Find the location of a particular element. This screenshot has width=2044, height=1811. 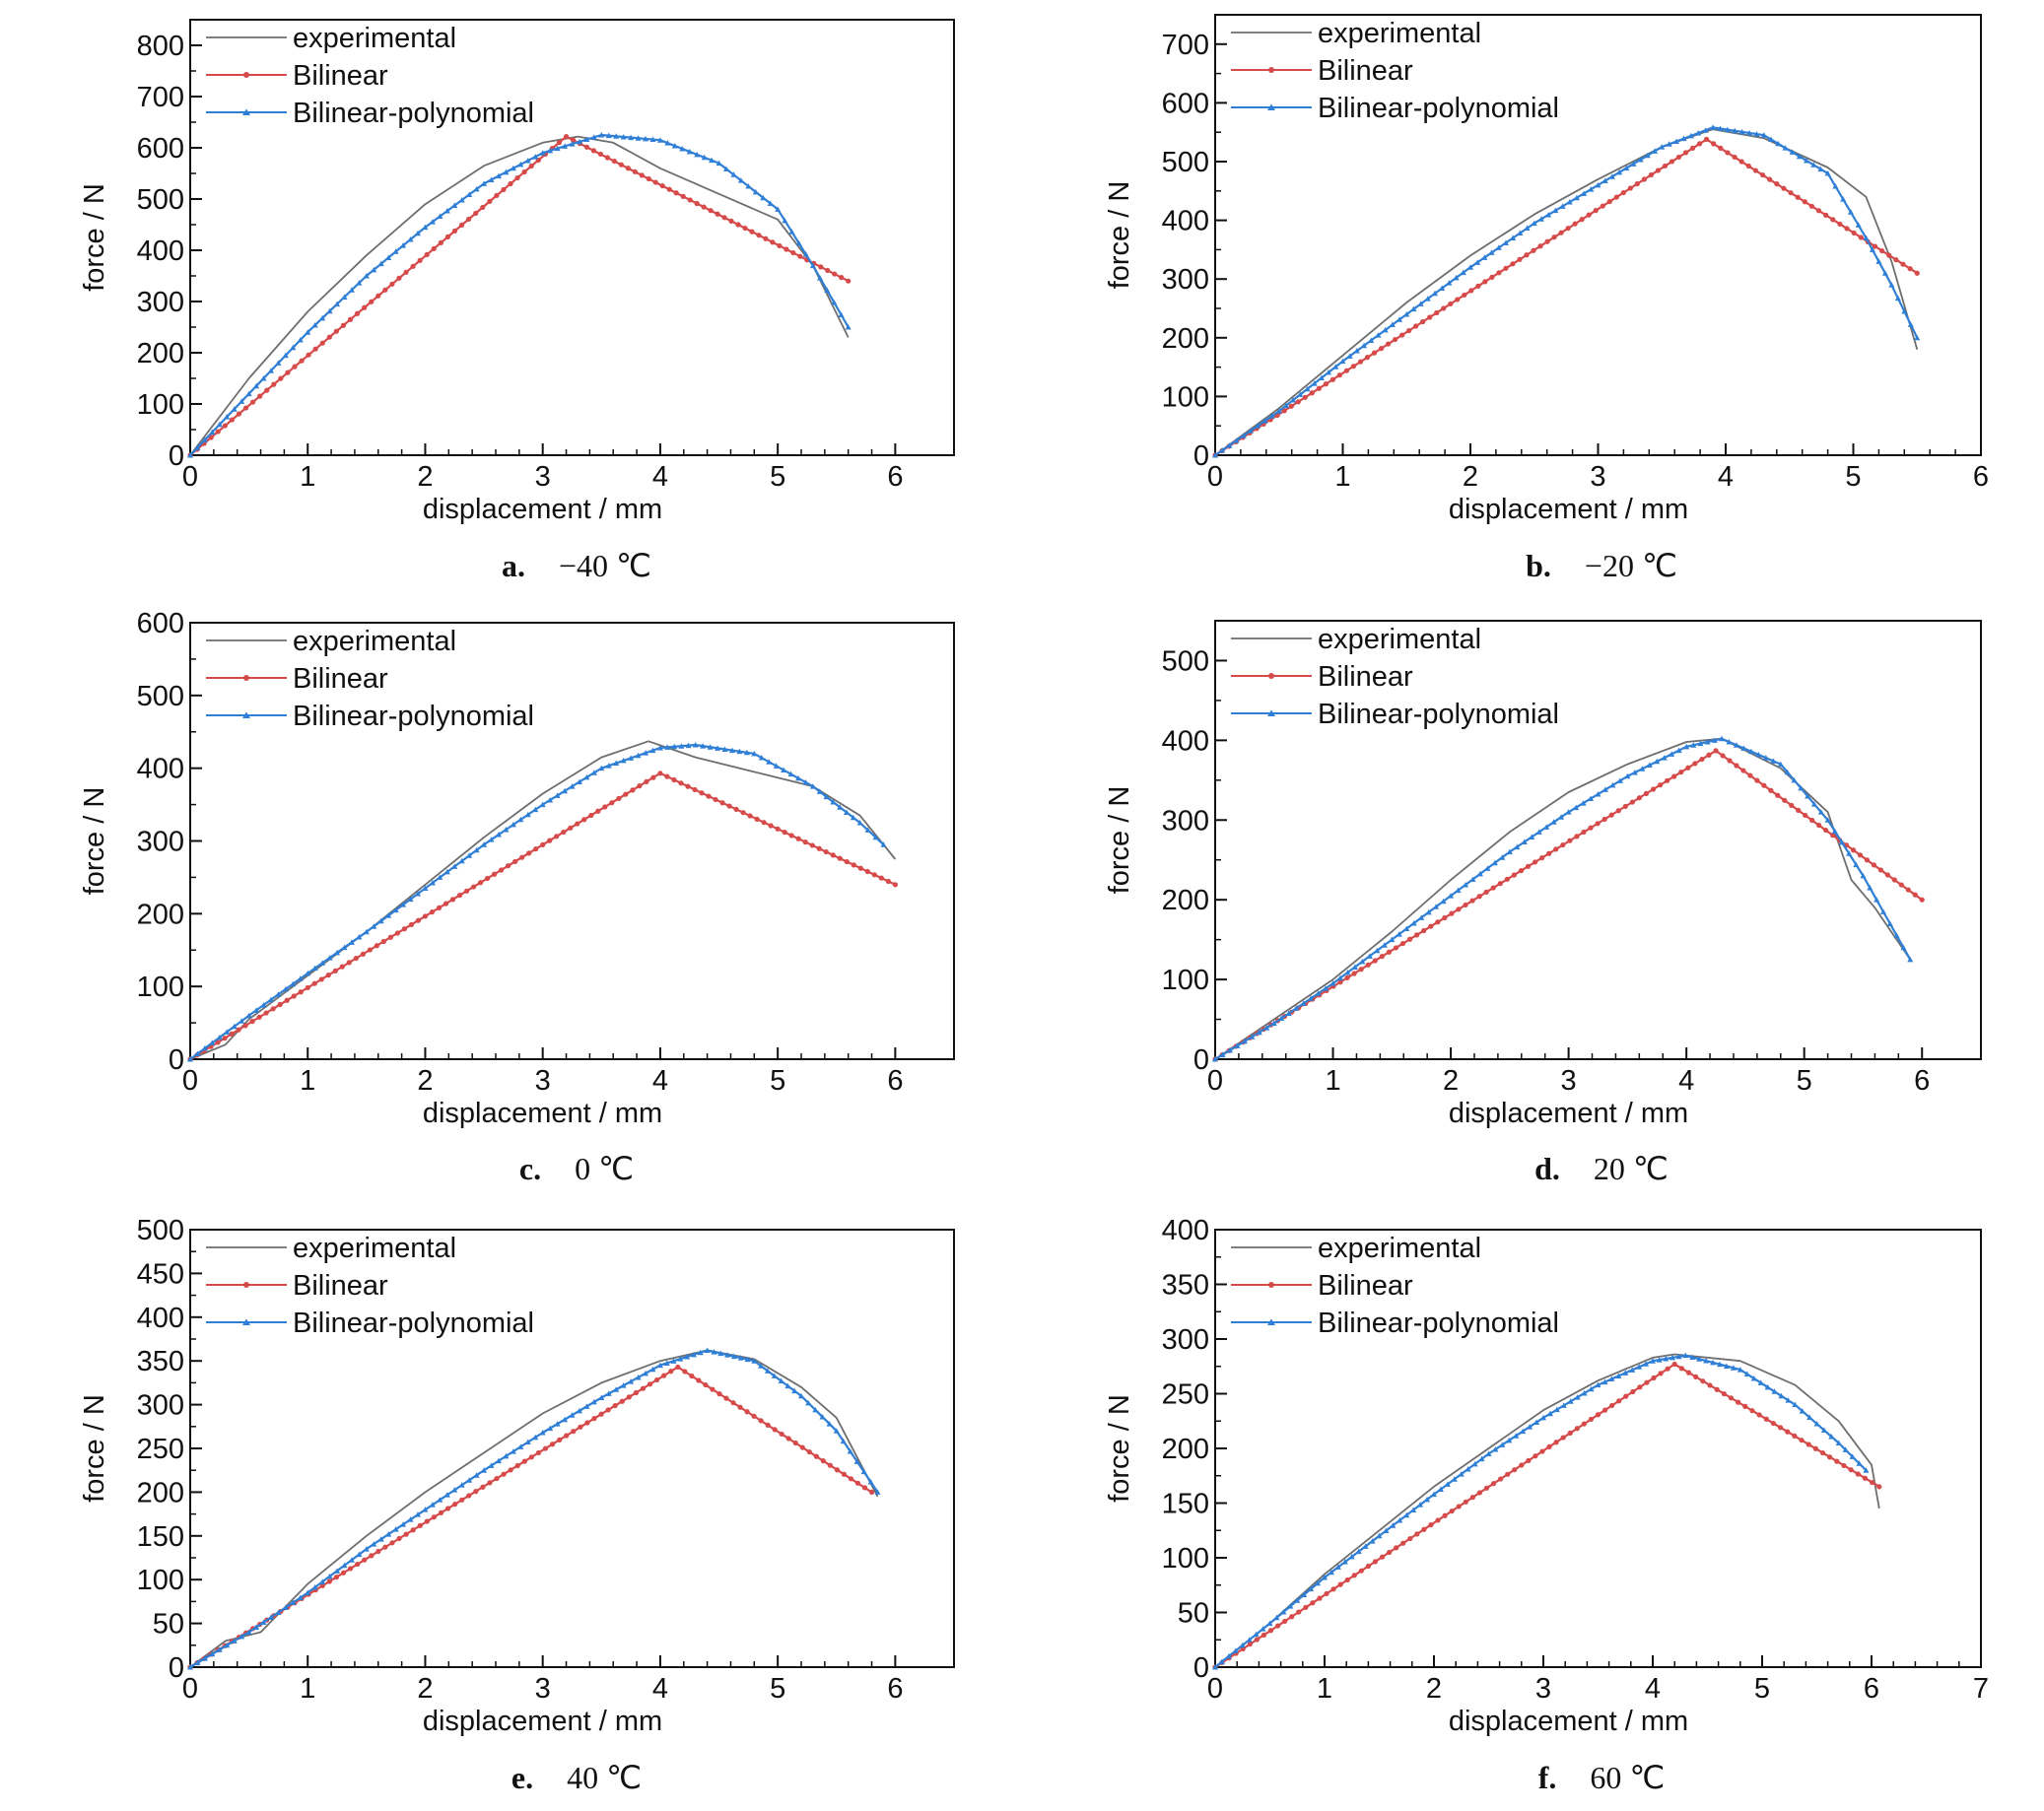

x-tick-label: 6 is located at coordinates (1922, 1081).